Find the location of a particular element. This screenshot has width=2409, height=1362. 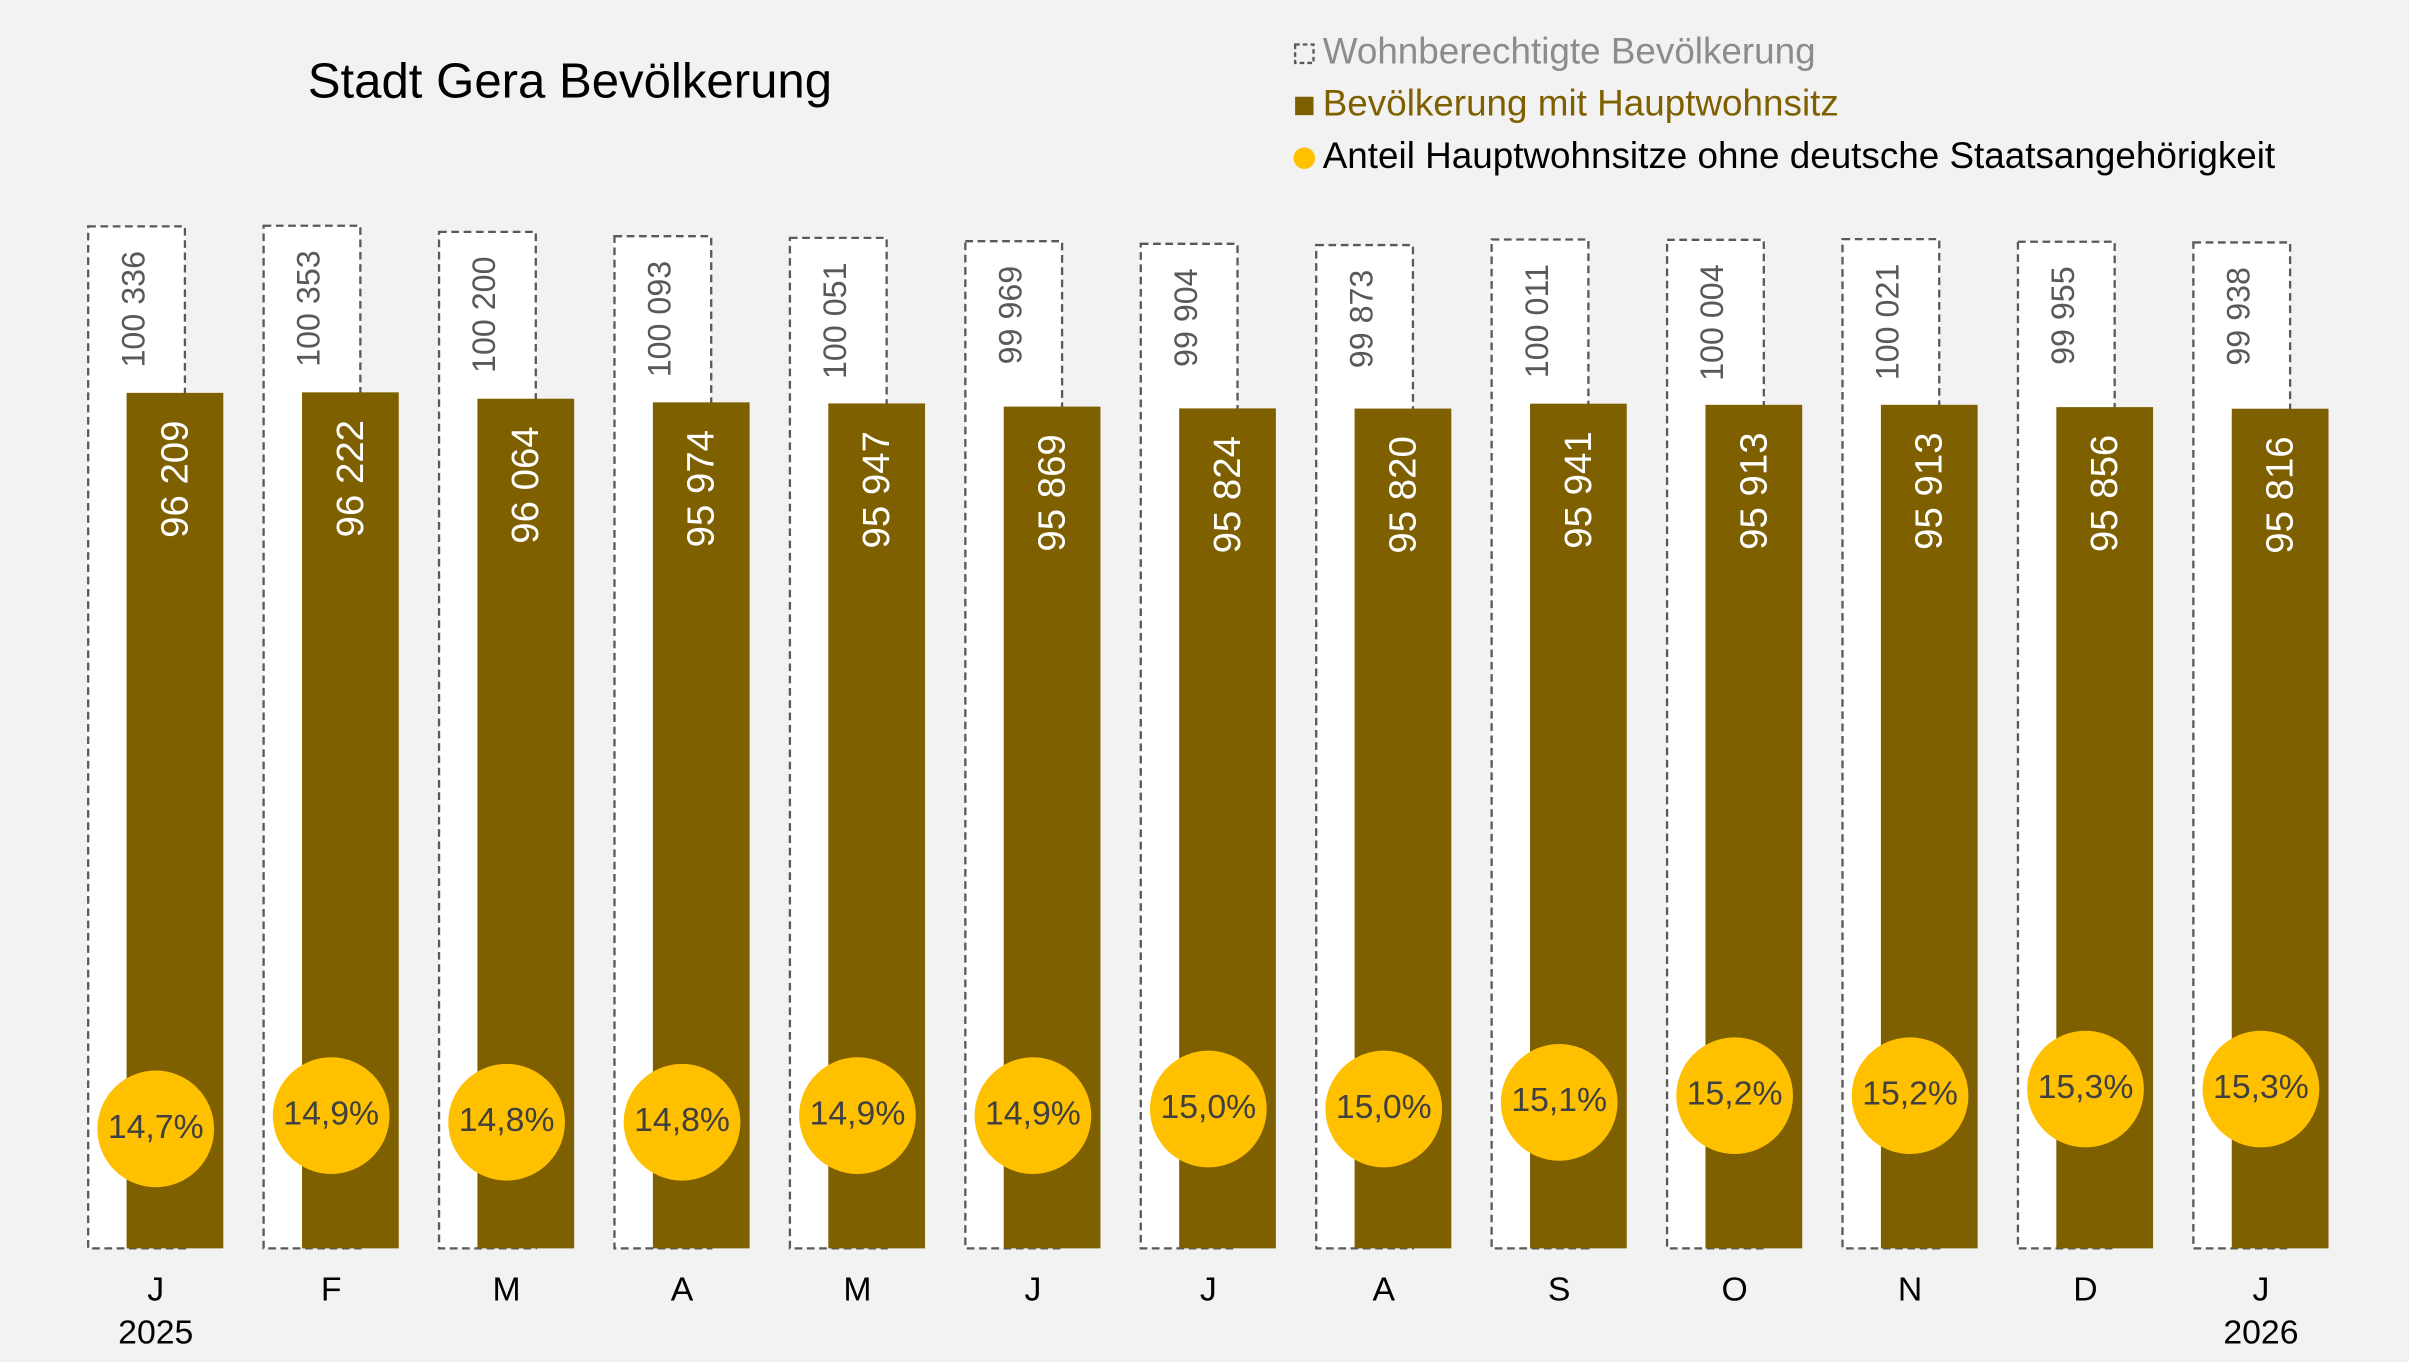

x-tick-label: O is located at coordinates (1735, 1289).